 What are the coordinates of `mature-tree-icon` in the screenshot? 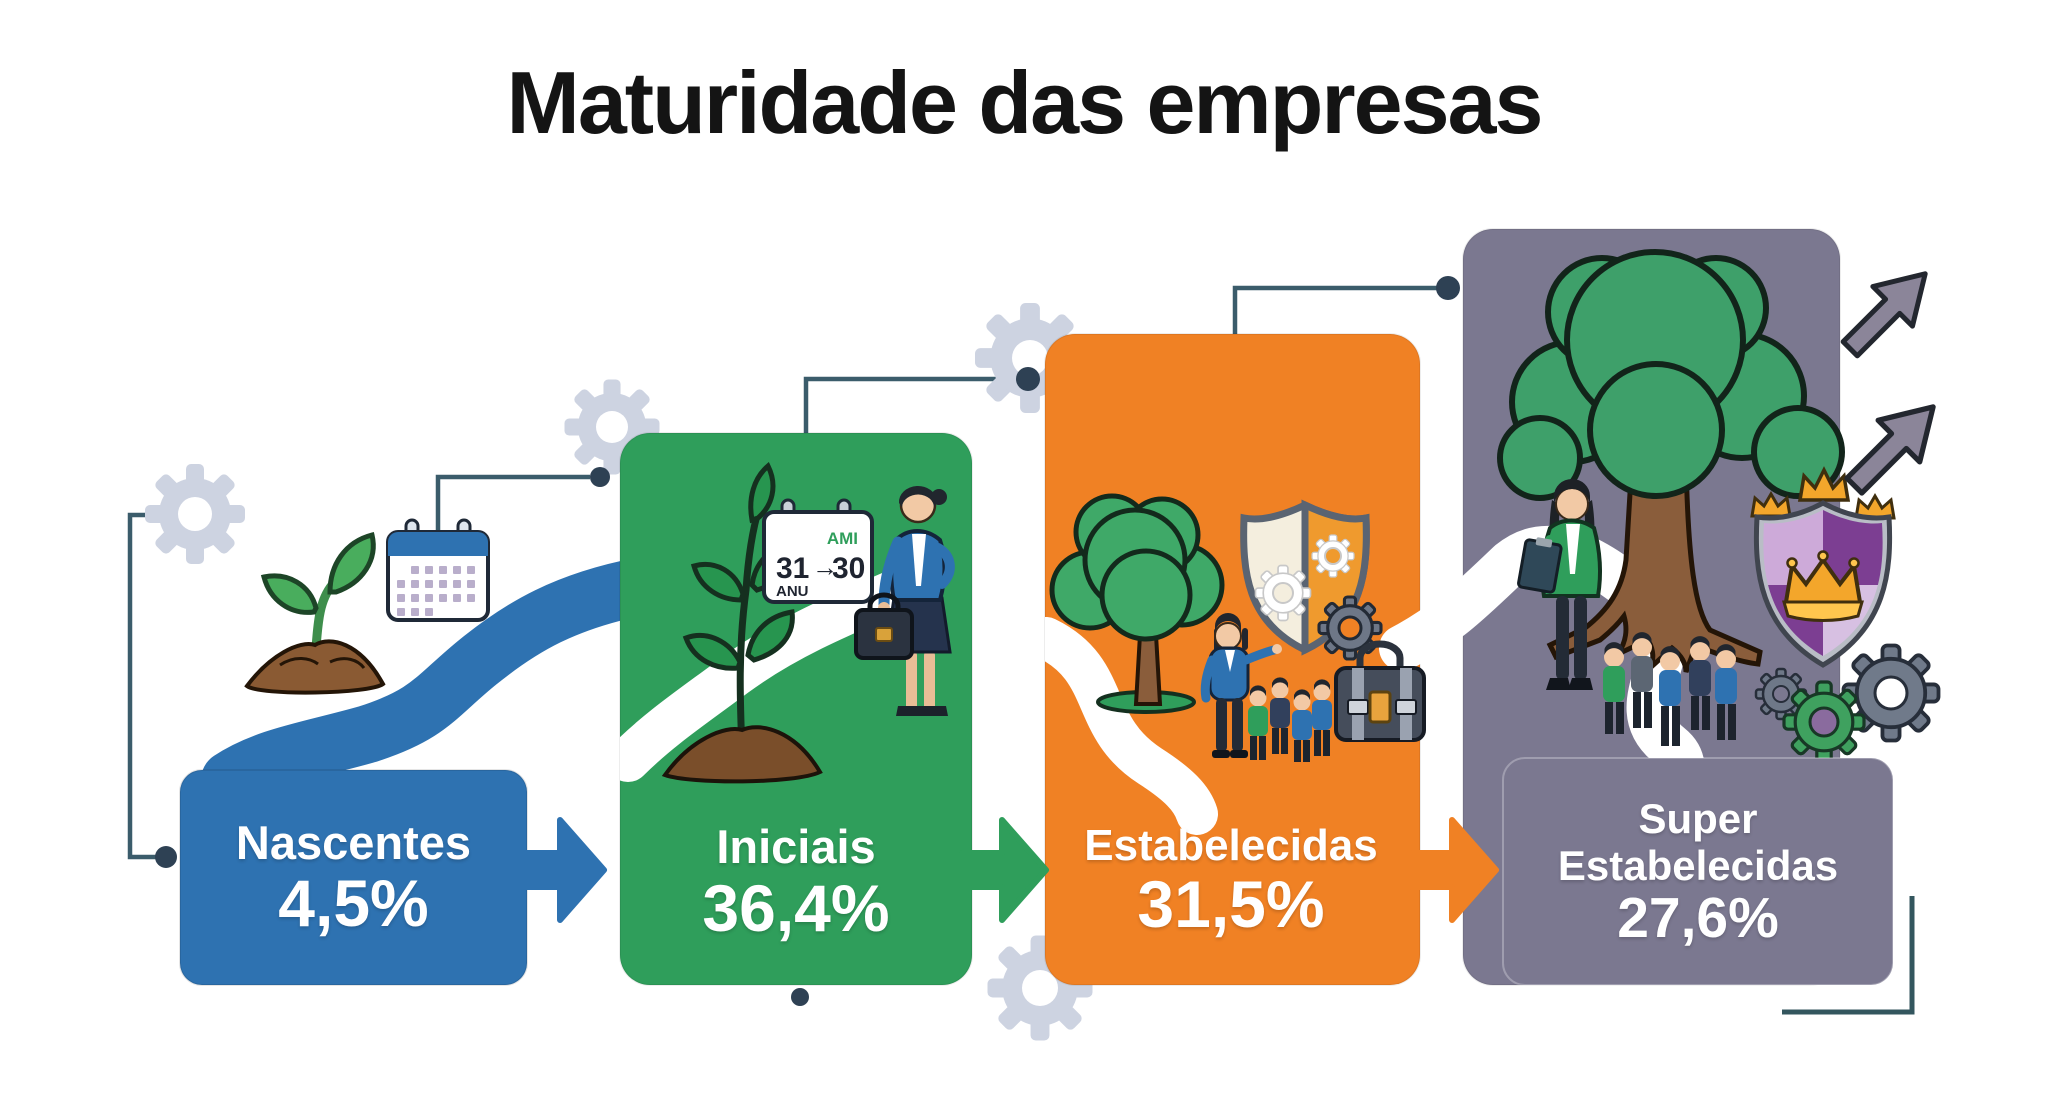 It's located at (1671, 461).